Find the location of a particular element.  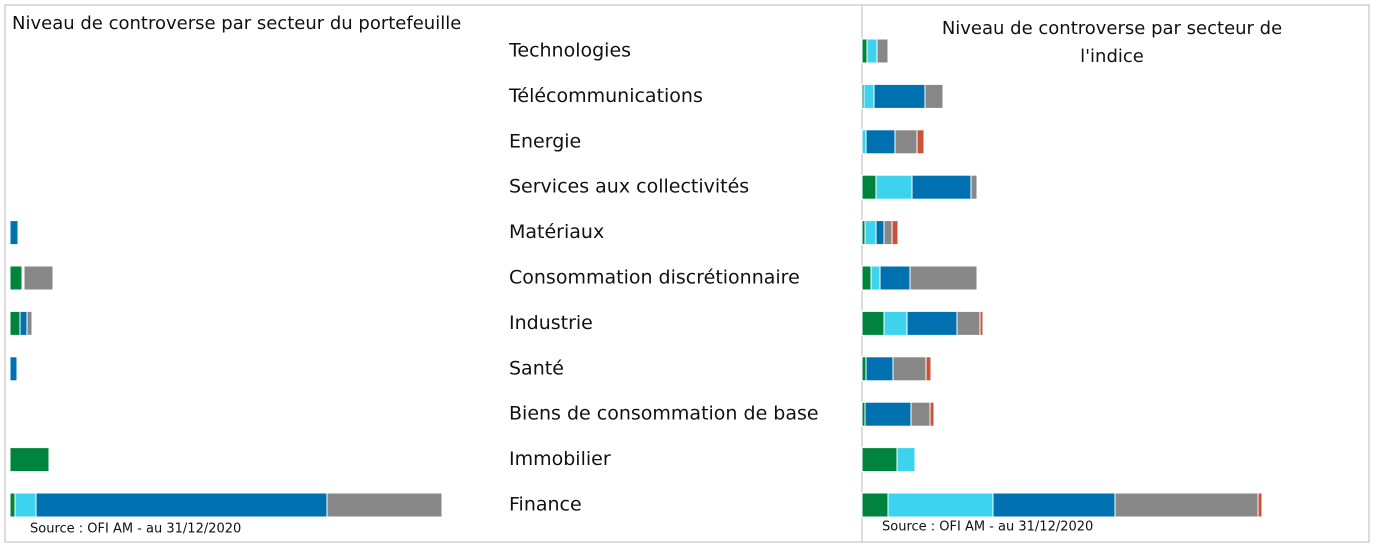

category-label: Santé is located at coordinates (536, 368).